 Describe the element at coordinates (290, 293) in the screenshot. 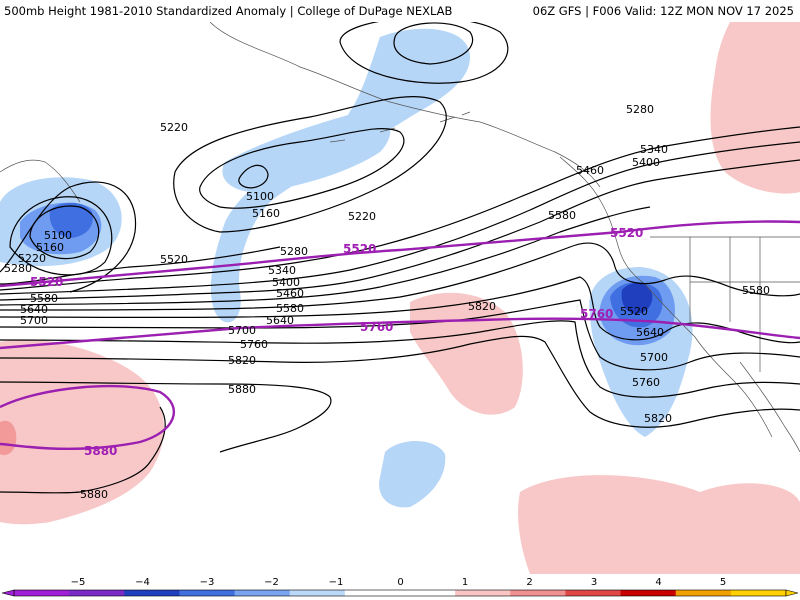

I see `label-5460-a: 5460` at that location.